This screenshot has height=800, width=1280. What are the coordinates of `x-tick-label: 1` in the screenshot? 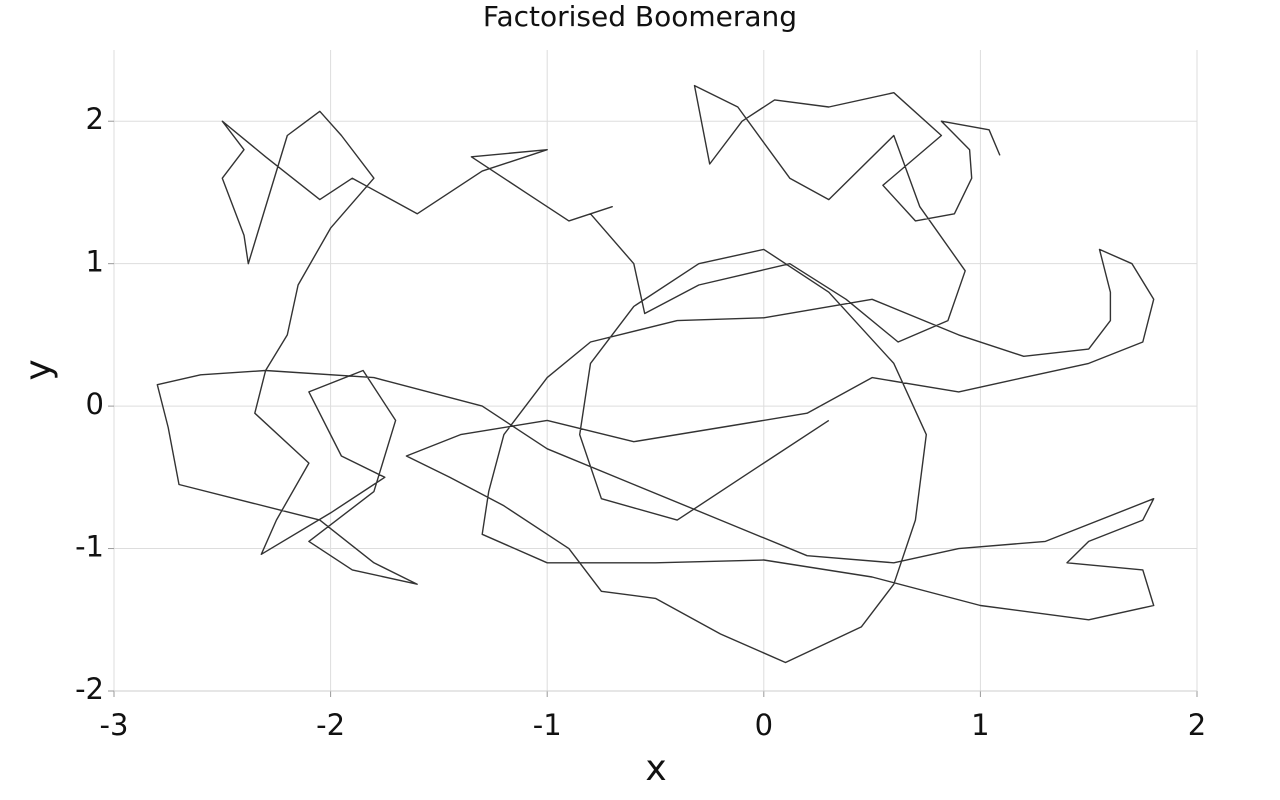 It's located at (980, 725).